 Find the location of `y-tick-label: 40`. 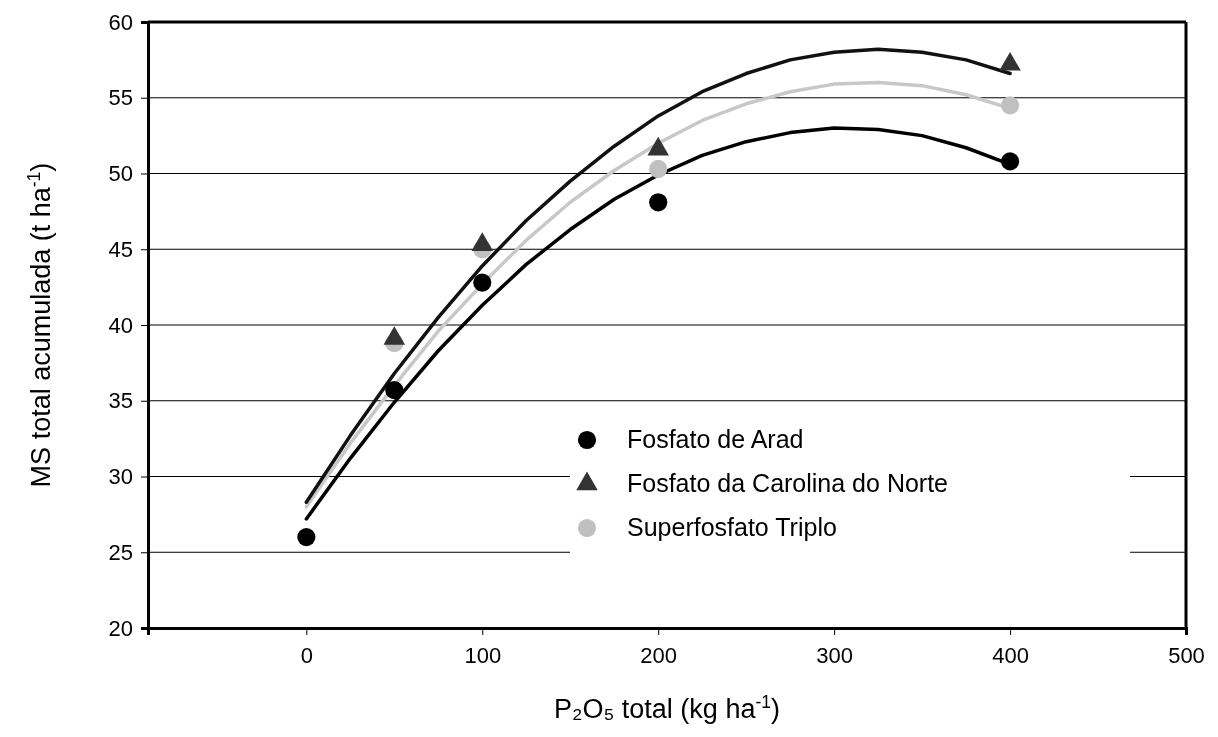

y-tick-label: 40 is located at coordinates (120, 325).